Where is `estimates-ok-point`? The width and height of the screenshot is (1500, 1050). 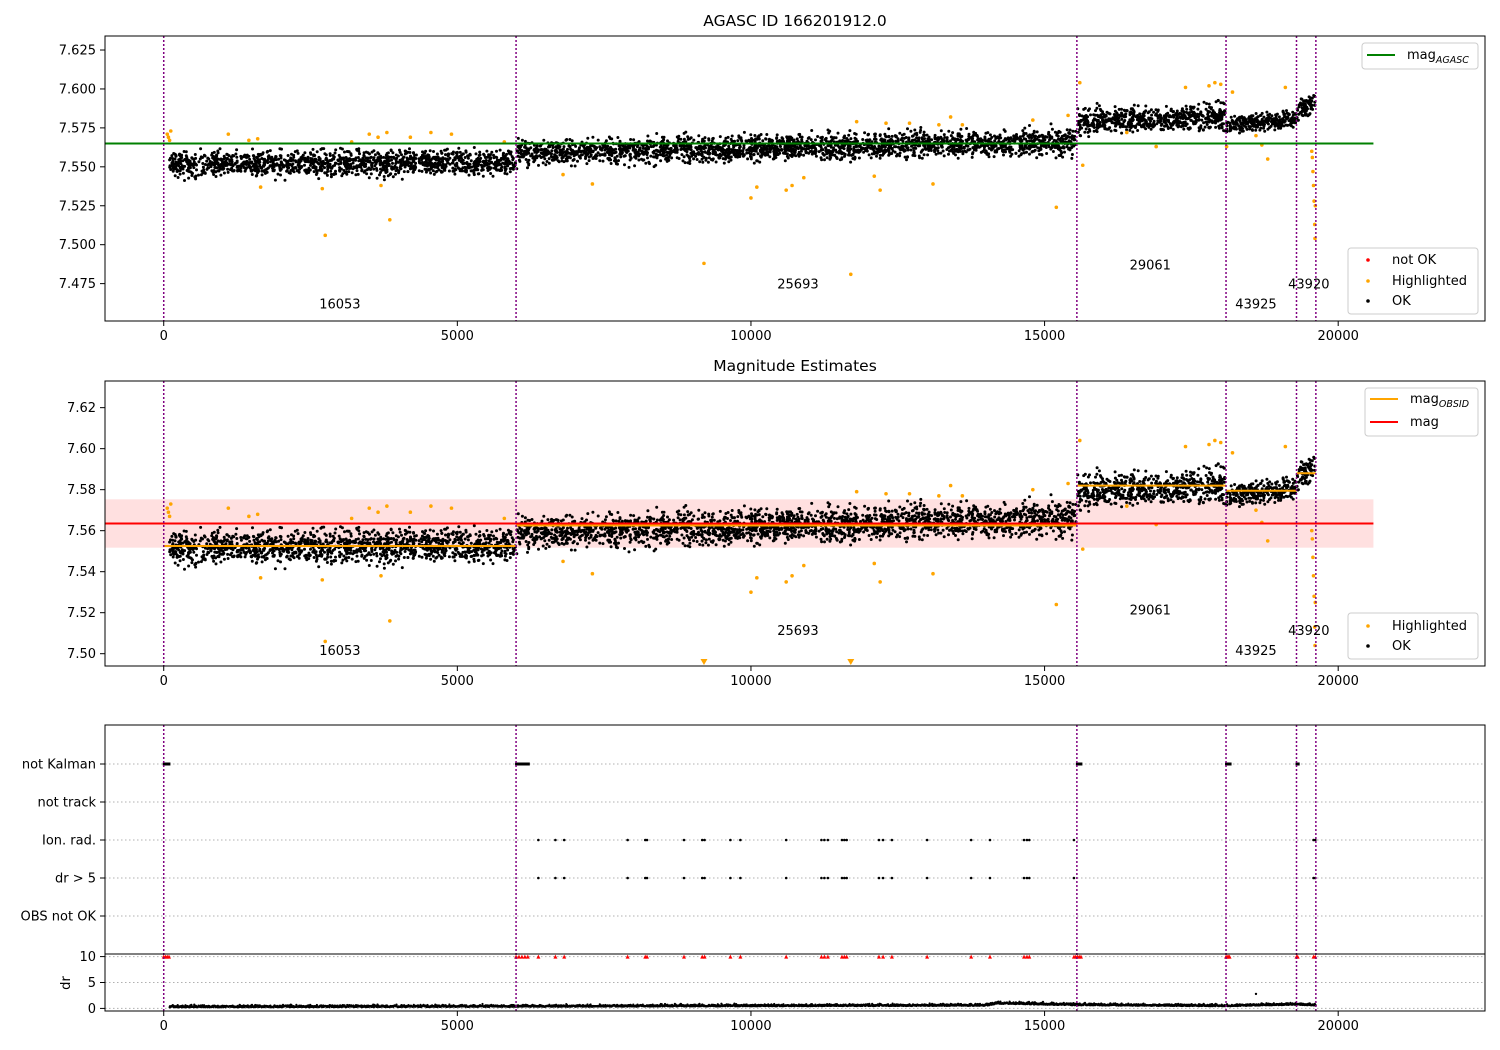 estimates-ok-point is located at coordinates (170, 542).